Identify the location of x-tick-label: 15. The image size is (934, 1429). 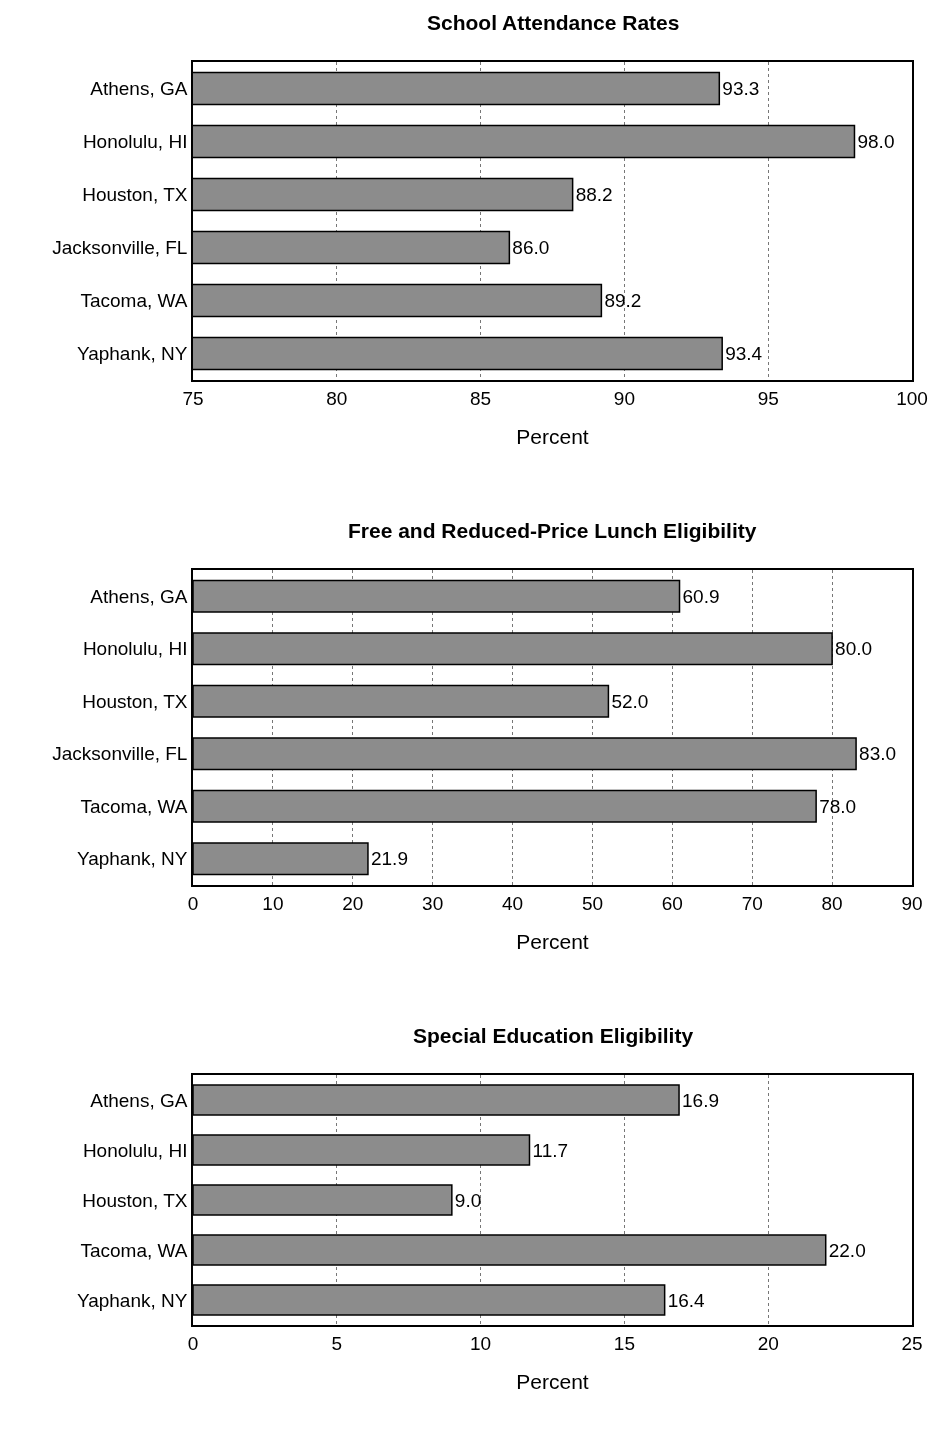
(624, 1343).